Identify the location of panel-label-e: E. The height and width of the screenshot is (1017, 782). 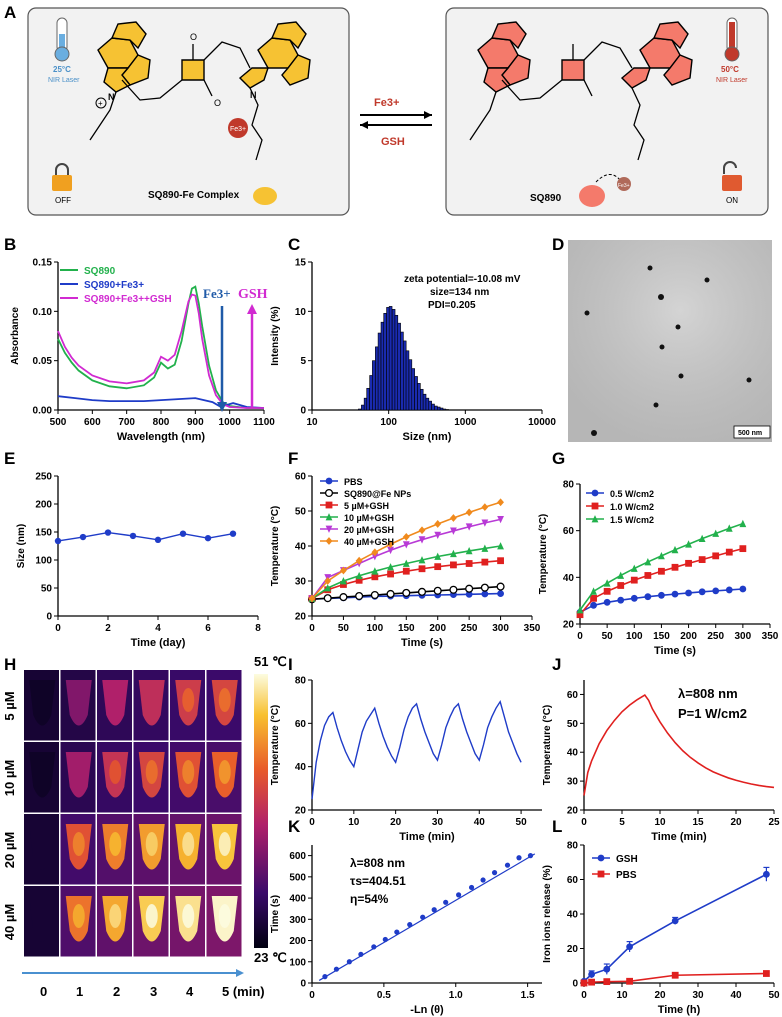
(9, 458).